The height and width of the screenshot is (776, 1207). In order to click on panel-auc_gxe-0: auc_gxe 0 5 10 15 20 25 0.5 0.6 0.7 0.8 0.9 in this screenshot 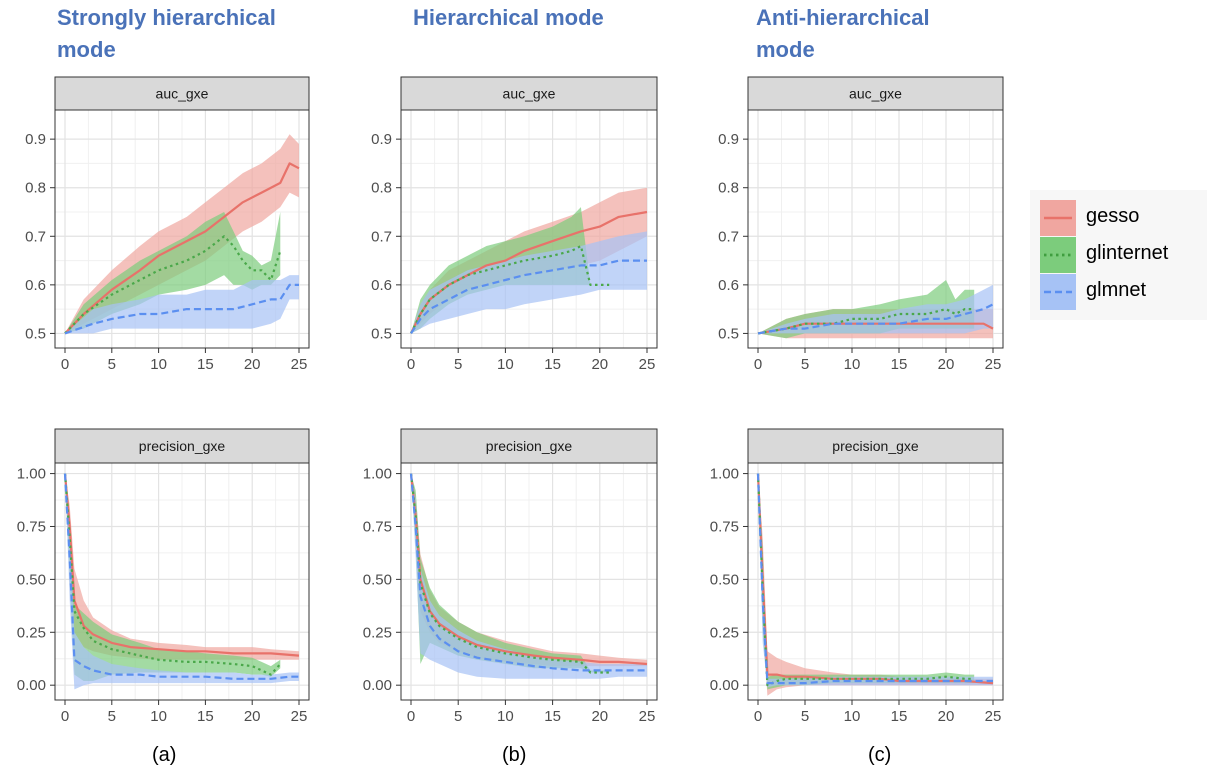, I will do `click(167, 224)`.